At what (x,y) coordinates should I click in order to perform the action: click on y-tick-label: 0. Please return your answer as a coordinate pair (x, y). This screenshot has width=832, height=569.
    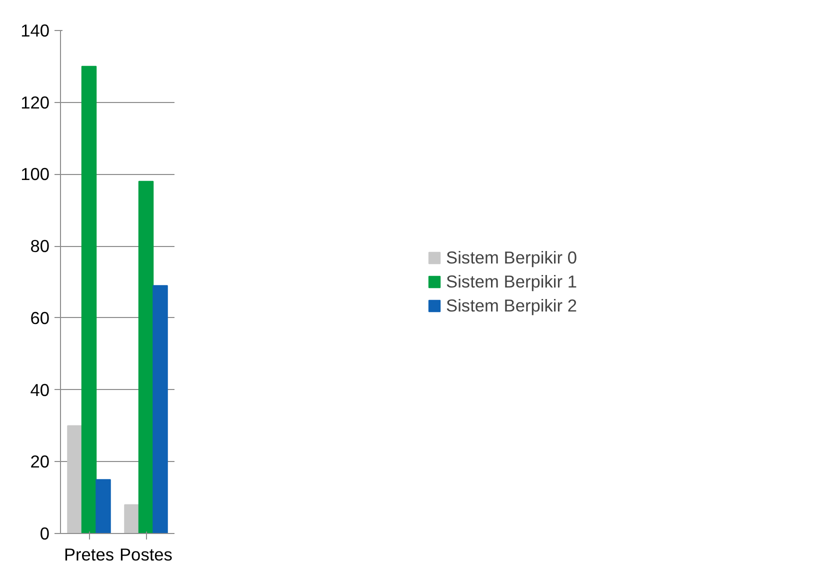
    Looking at the image, I should click on (45, 534).